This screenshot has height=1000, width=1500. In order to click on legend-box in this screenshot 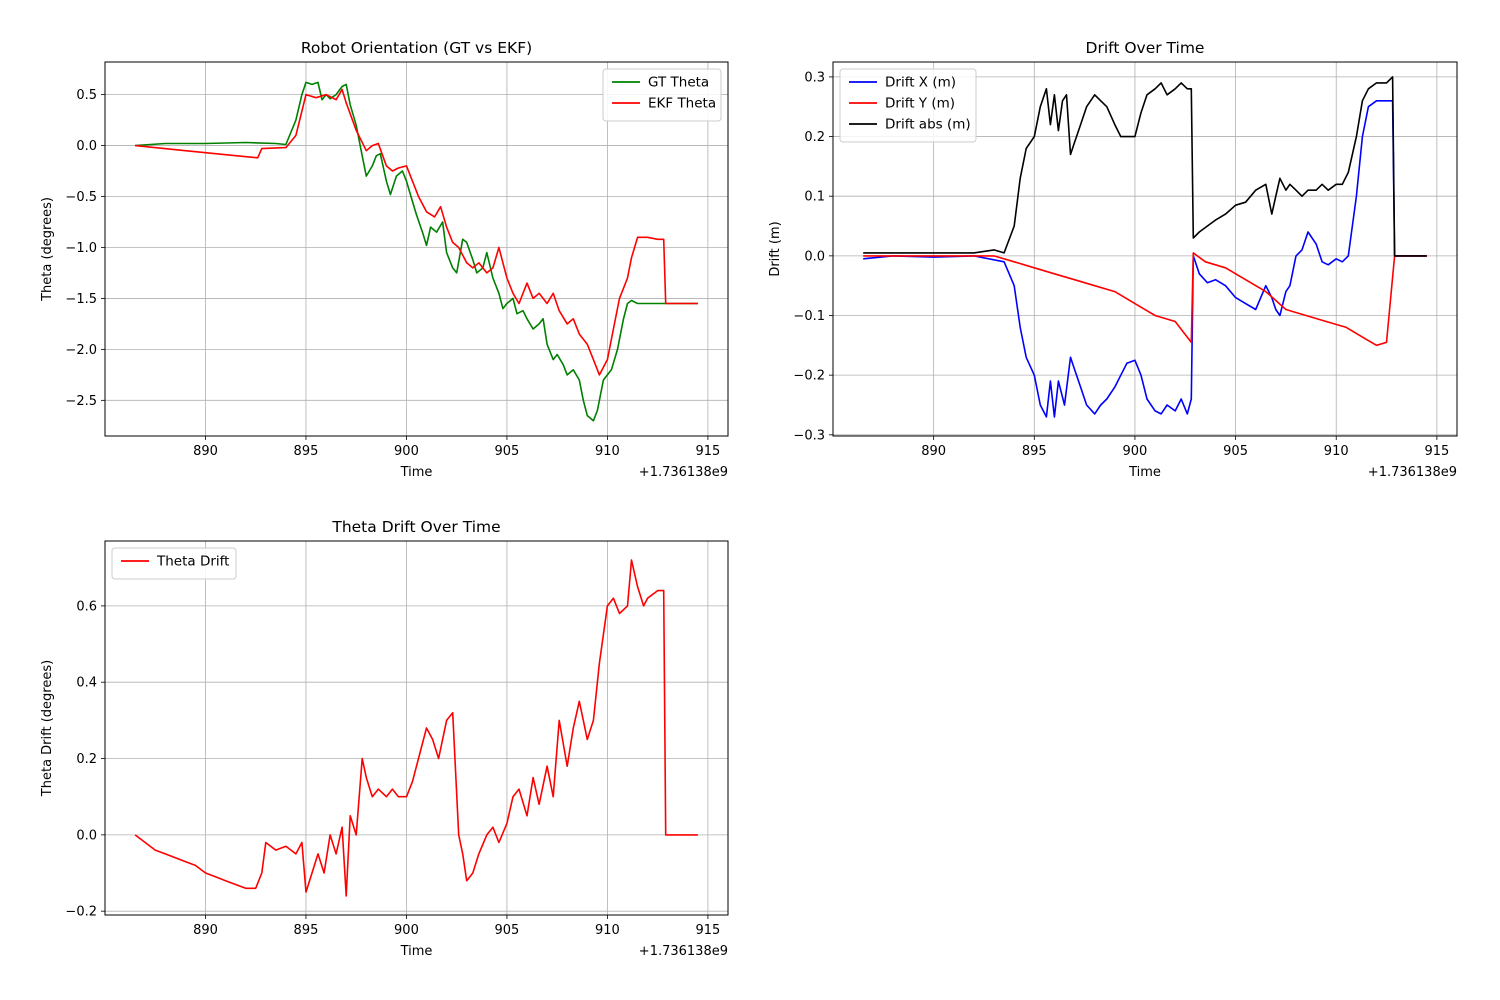, I will do `click(174, 563)`.